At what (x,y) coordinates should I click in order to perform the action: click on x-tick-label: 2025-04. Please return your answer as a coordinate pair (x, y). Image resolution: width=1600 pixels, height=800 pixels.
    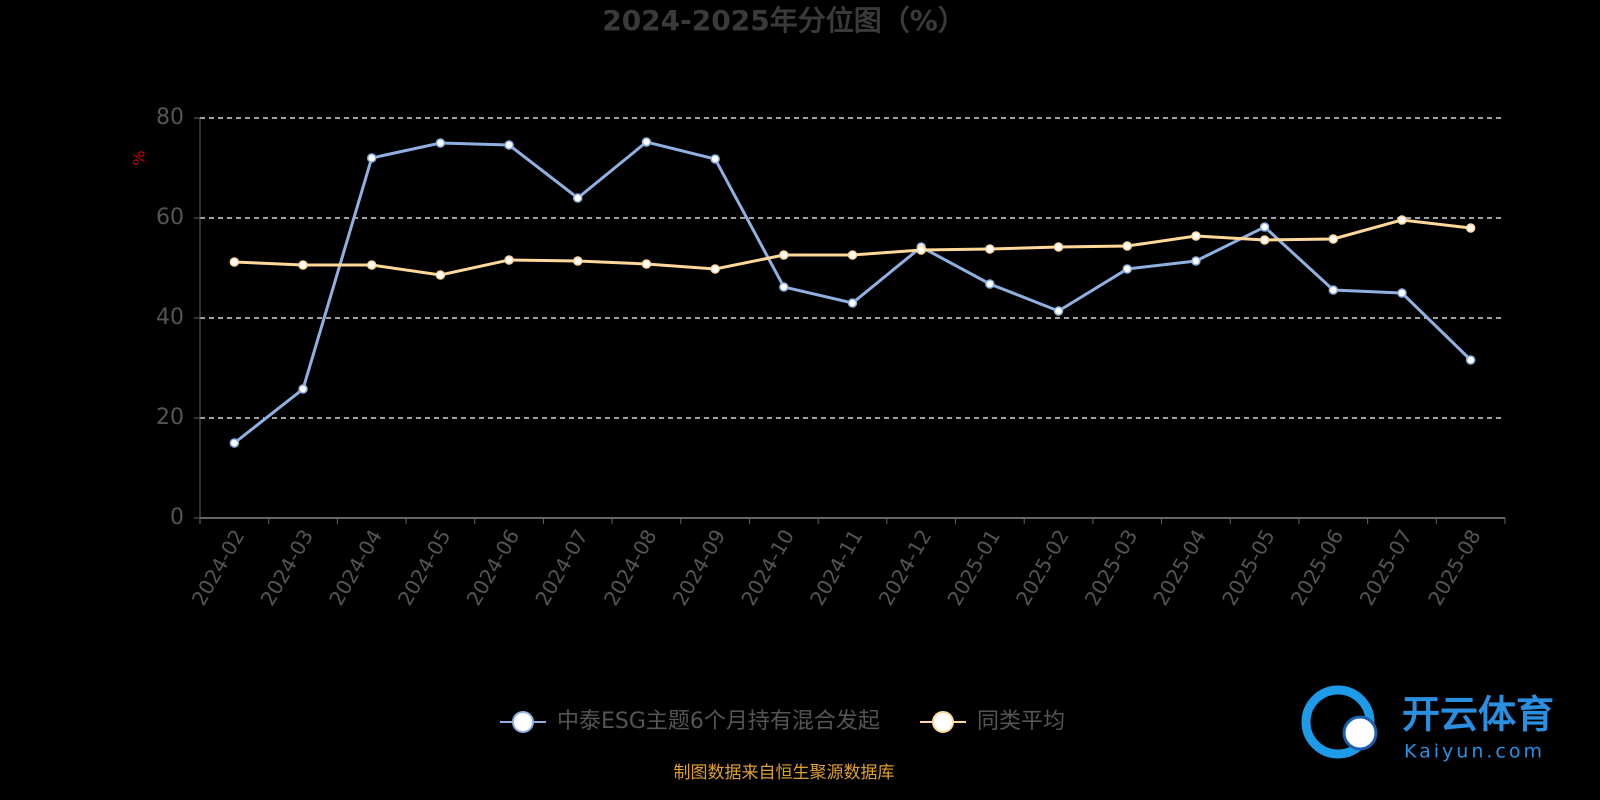
    Looking at the image, I should click on (1179, 567).